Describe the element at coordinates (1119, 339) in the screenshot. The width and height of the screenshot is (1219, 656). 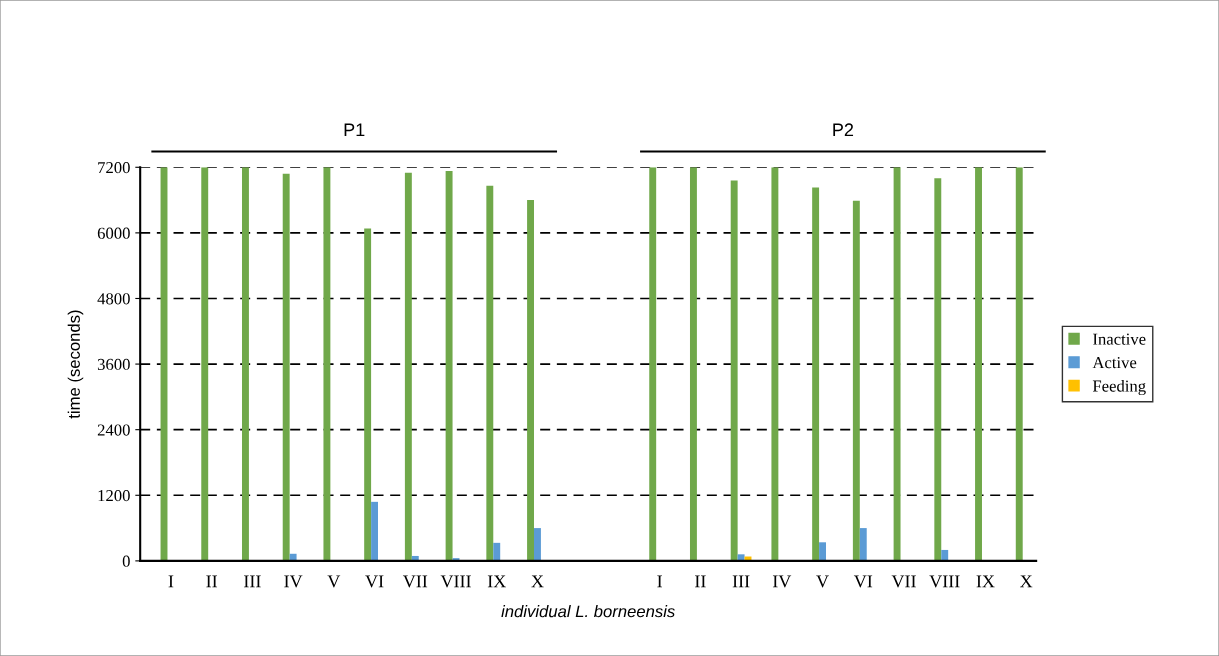
I see `legend-label: Inactive` at that location.